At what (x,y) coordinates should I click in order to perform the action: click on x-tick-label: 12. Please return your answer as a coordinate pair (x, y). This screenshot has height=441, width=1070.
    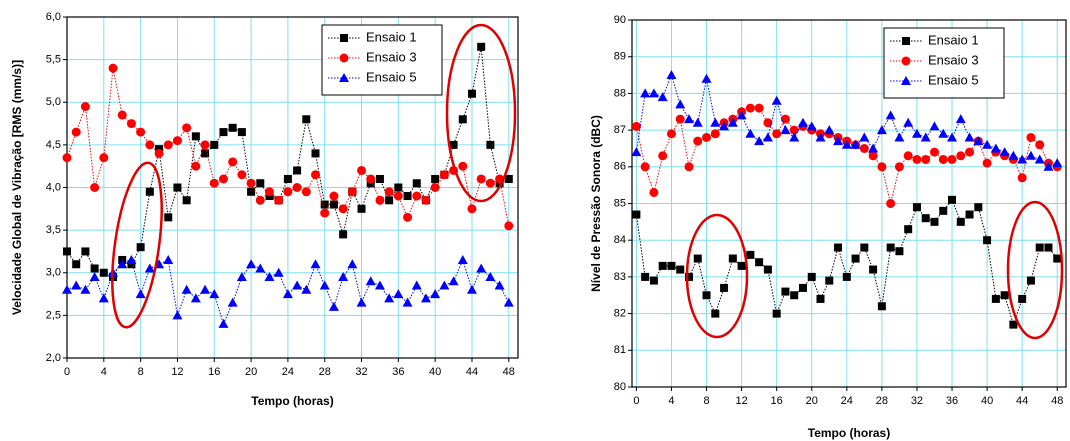
    Looking at the image, I should click on (741, 401).